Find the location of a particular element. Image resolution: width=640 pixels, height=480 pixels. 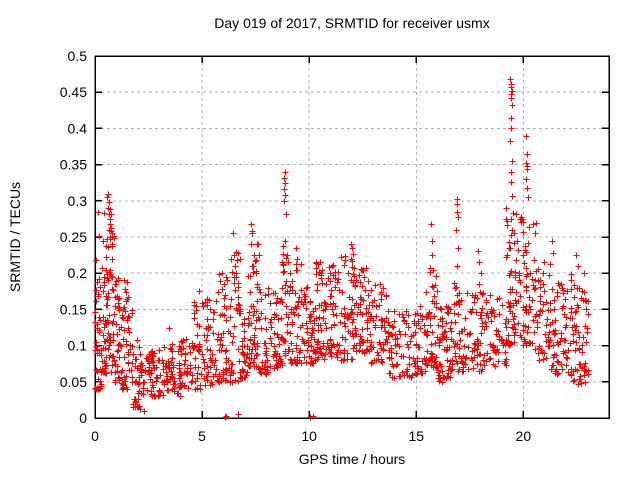

x-tick-label: 10 is located at coordinates (309, 436).